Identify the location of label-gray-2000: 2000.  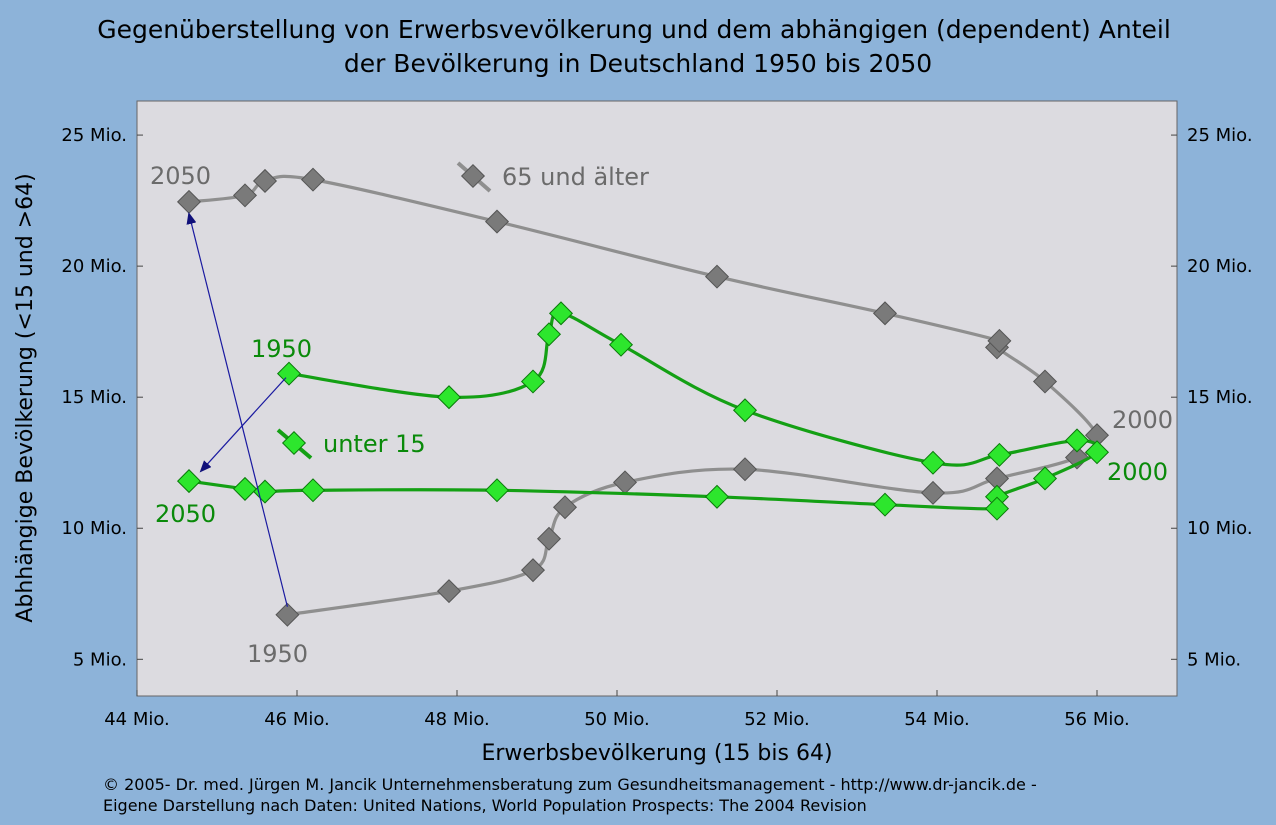
(1142, 420).